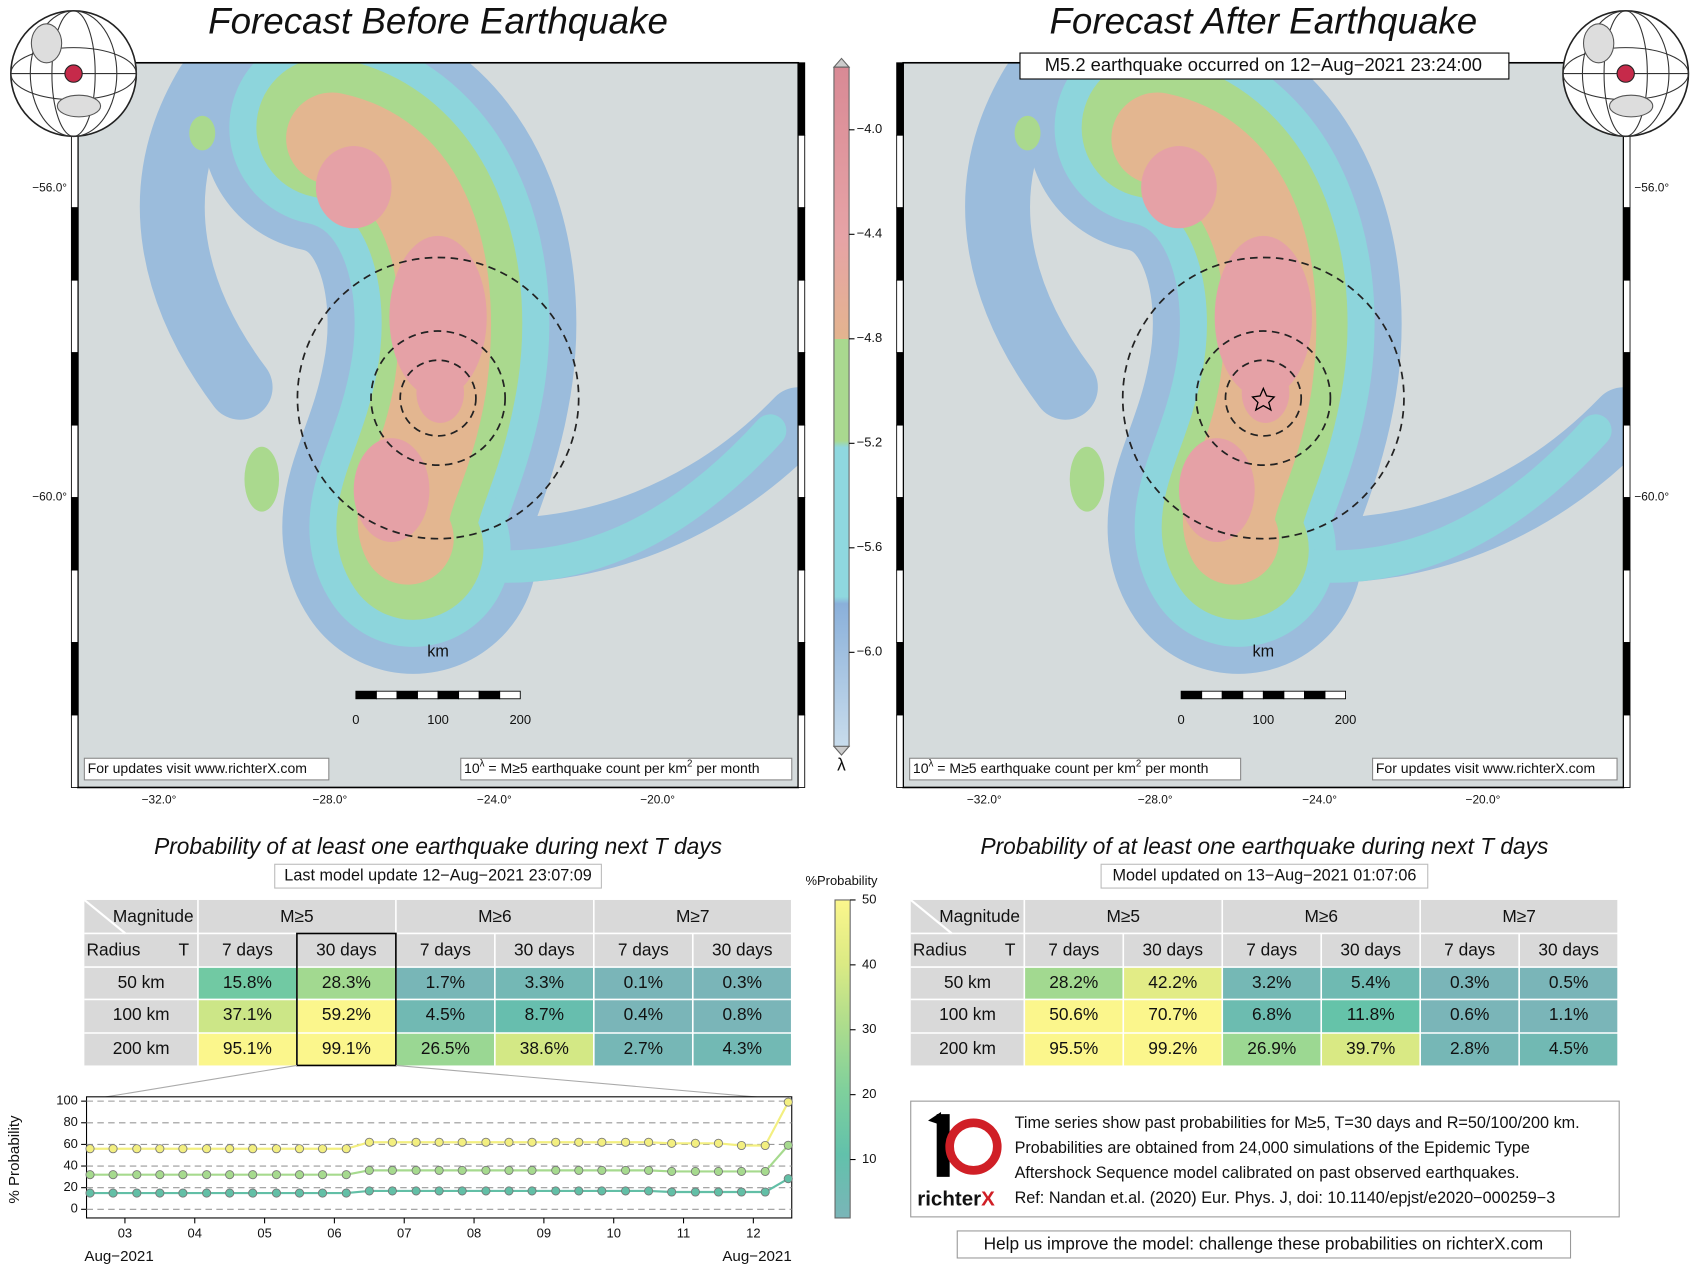 The width and height of the screenshot is (1696, 1271). I want to click on y-tick-label: 20, so click(70, 1186).